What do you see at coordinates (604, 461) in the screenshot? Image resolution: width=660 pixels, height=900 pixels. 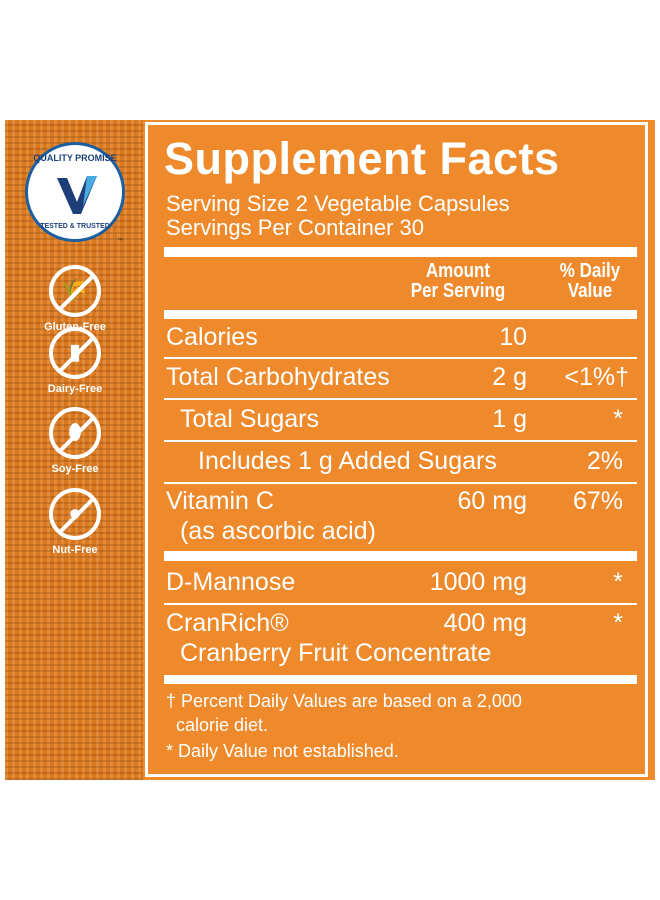 I see `nutrient-dv: 2%` at bounding box center [604, 461].